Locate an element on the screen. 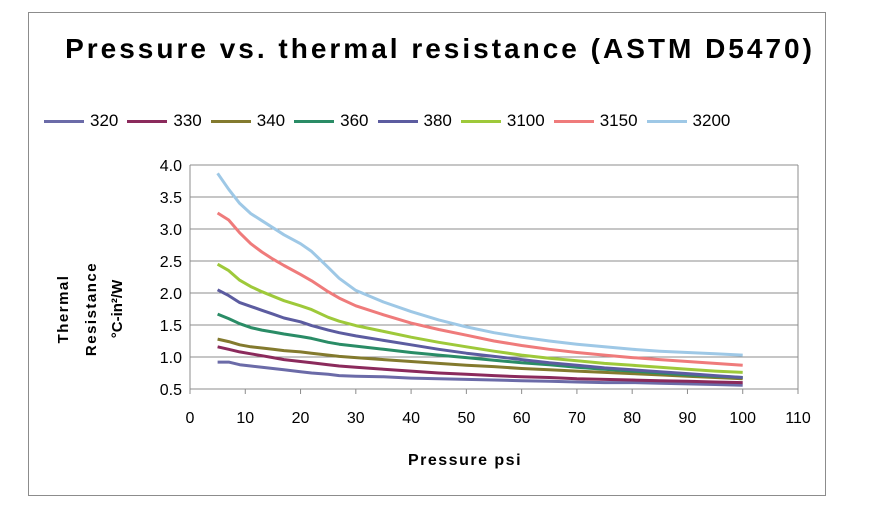 The height and width of the screenshot is (531, 880). legend-item-340: 340 is located at coordinates (248, 121).